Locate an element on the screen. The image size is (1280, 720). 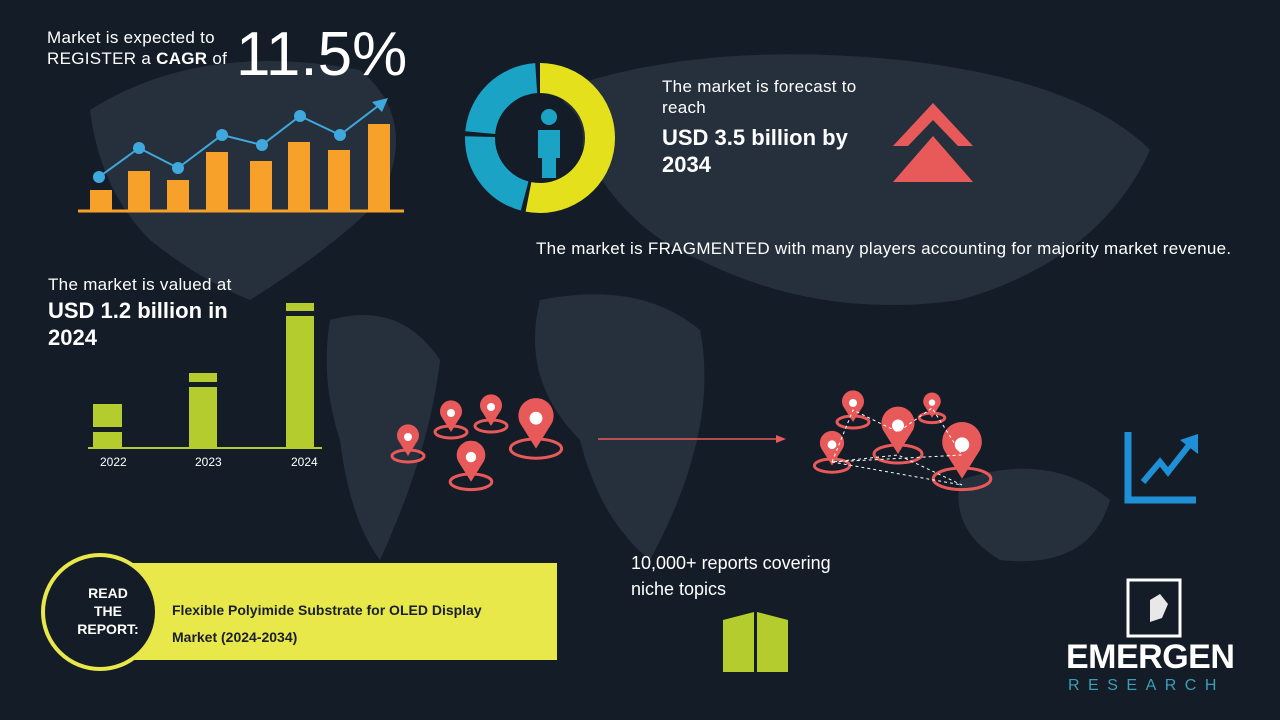
cagr-suffix: of is located at coordinates (220, 58).